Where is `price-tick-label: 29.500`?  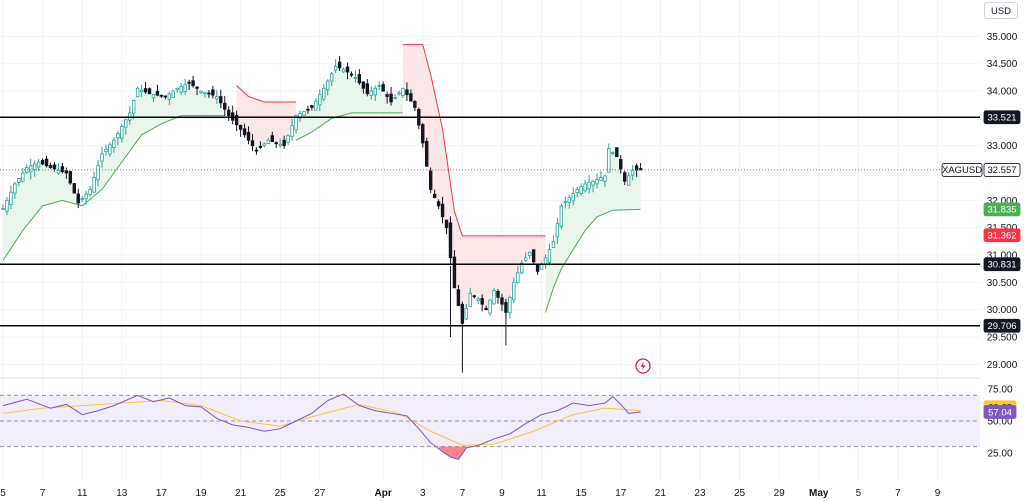
price-tick-label: 29.500 is located at coordinates (1002, 338).